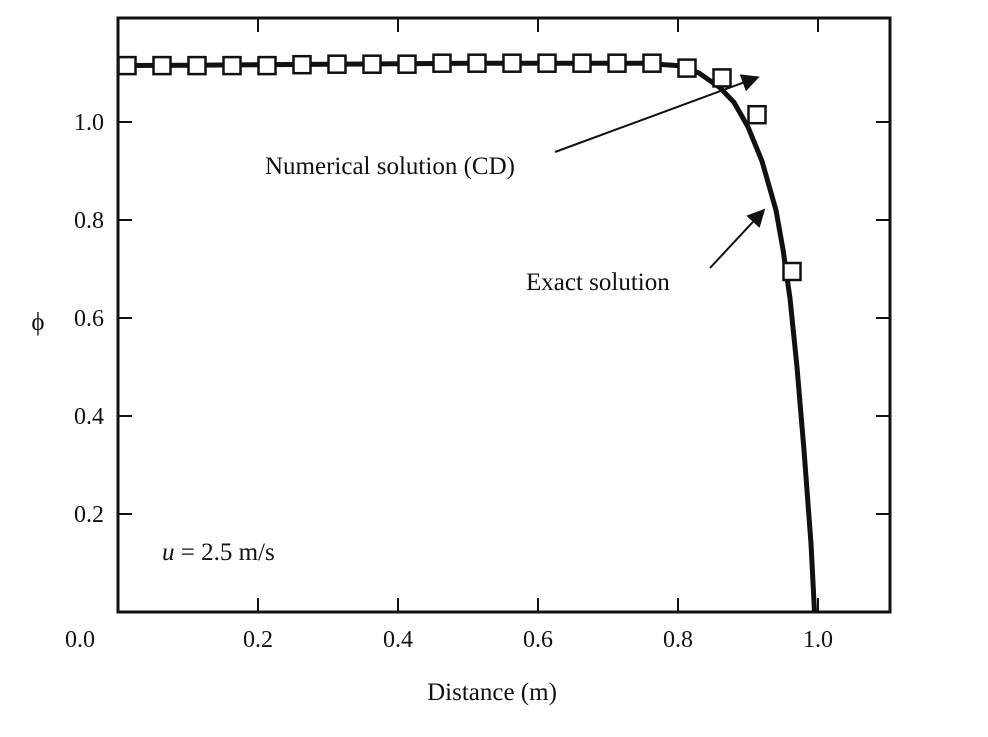 The width and height of the screenshot is (988, 737). I want to click on y-tick-label: 0.4, so click(89, 417).